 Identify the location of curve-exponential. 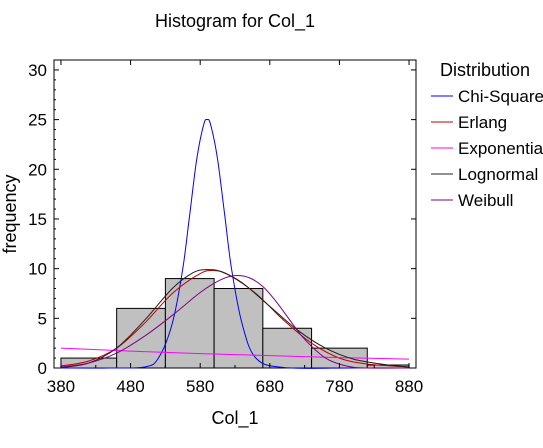
(235, 353).